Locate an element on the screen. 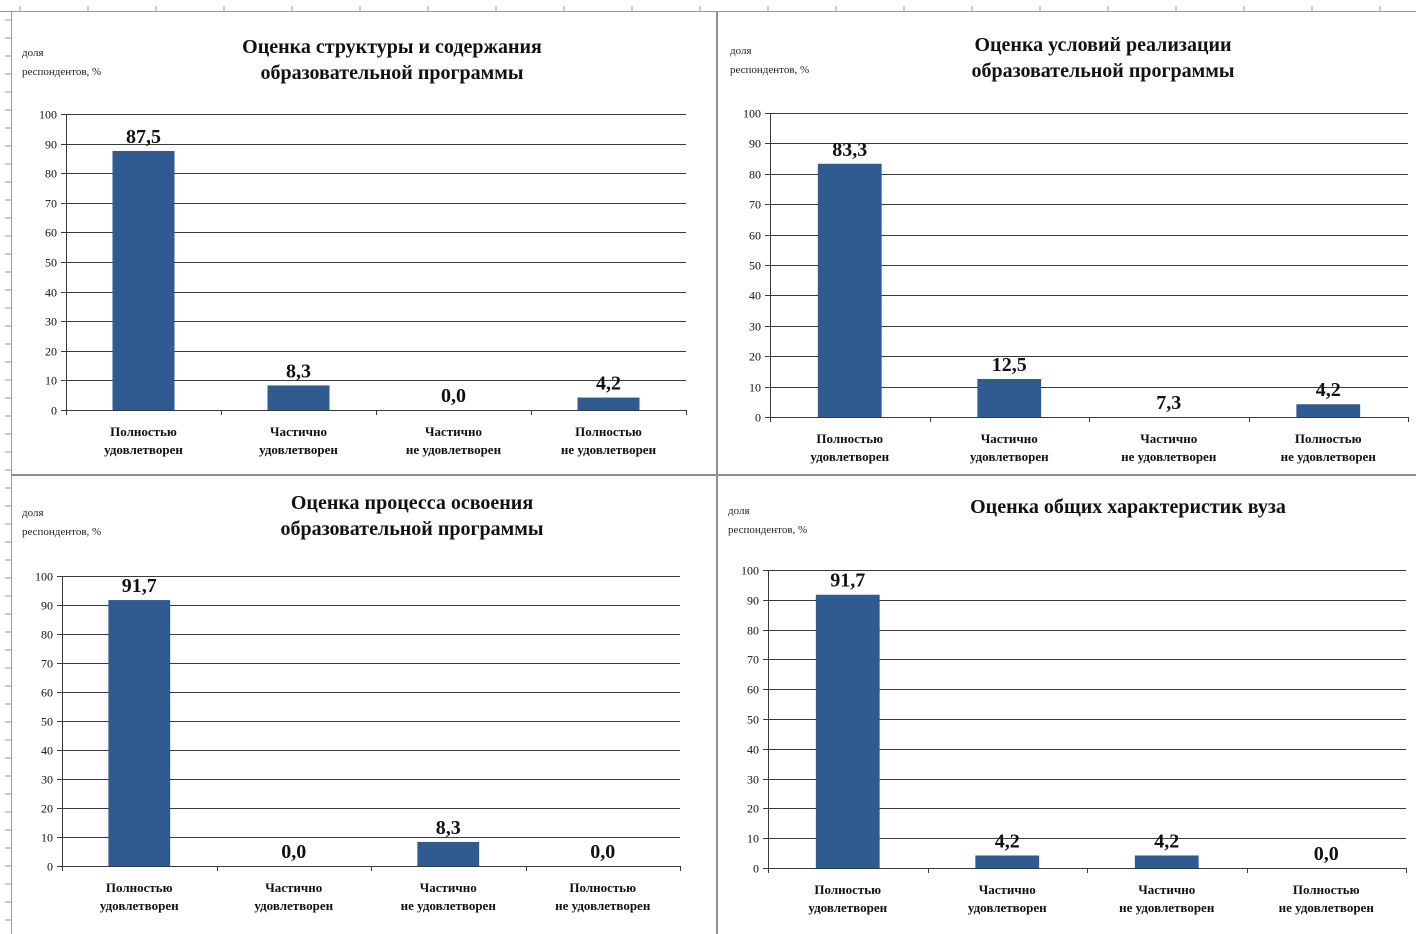 Image resolution: width=1416 pixels, height=934 pixels. top-ruler is located at coordinates (708, 9).